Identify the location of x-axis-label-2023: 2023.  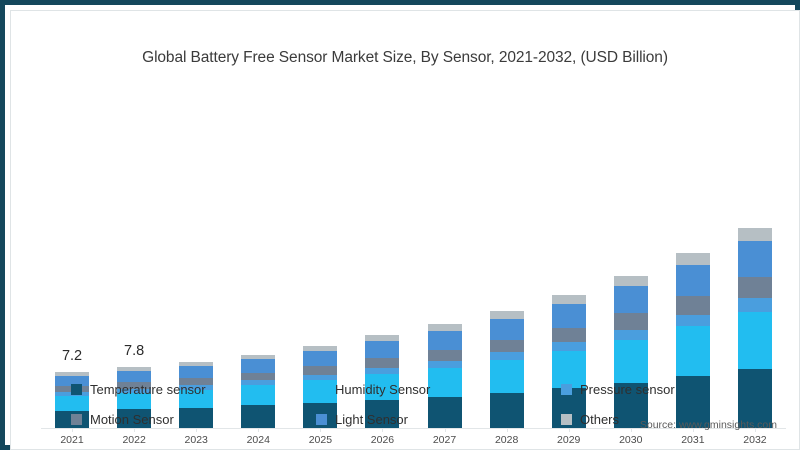
(196, 440).